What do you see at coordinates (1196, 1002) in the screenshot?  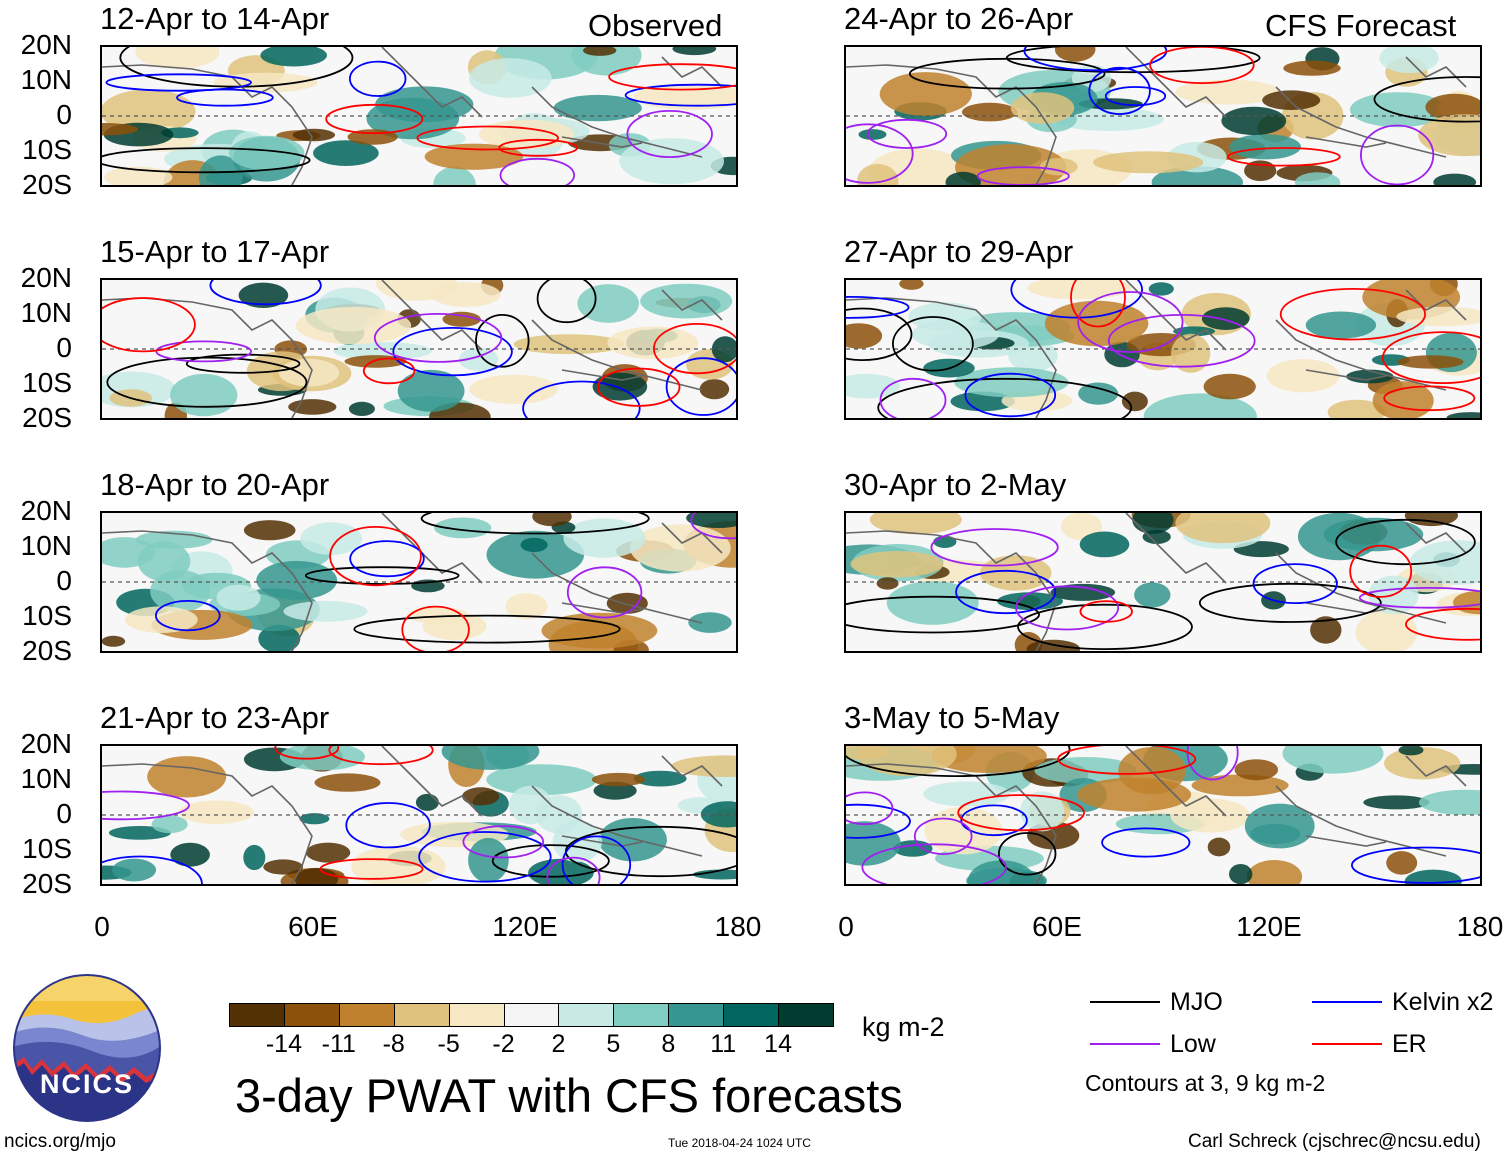 I see `legend-mjo-label: MJO` at bounding box center [1196, 1002].